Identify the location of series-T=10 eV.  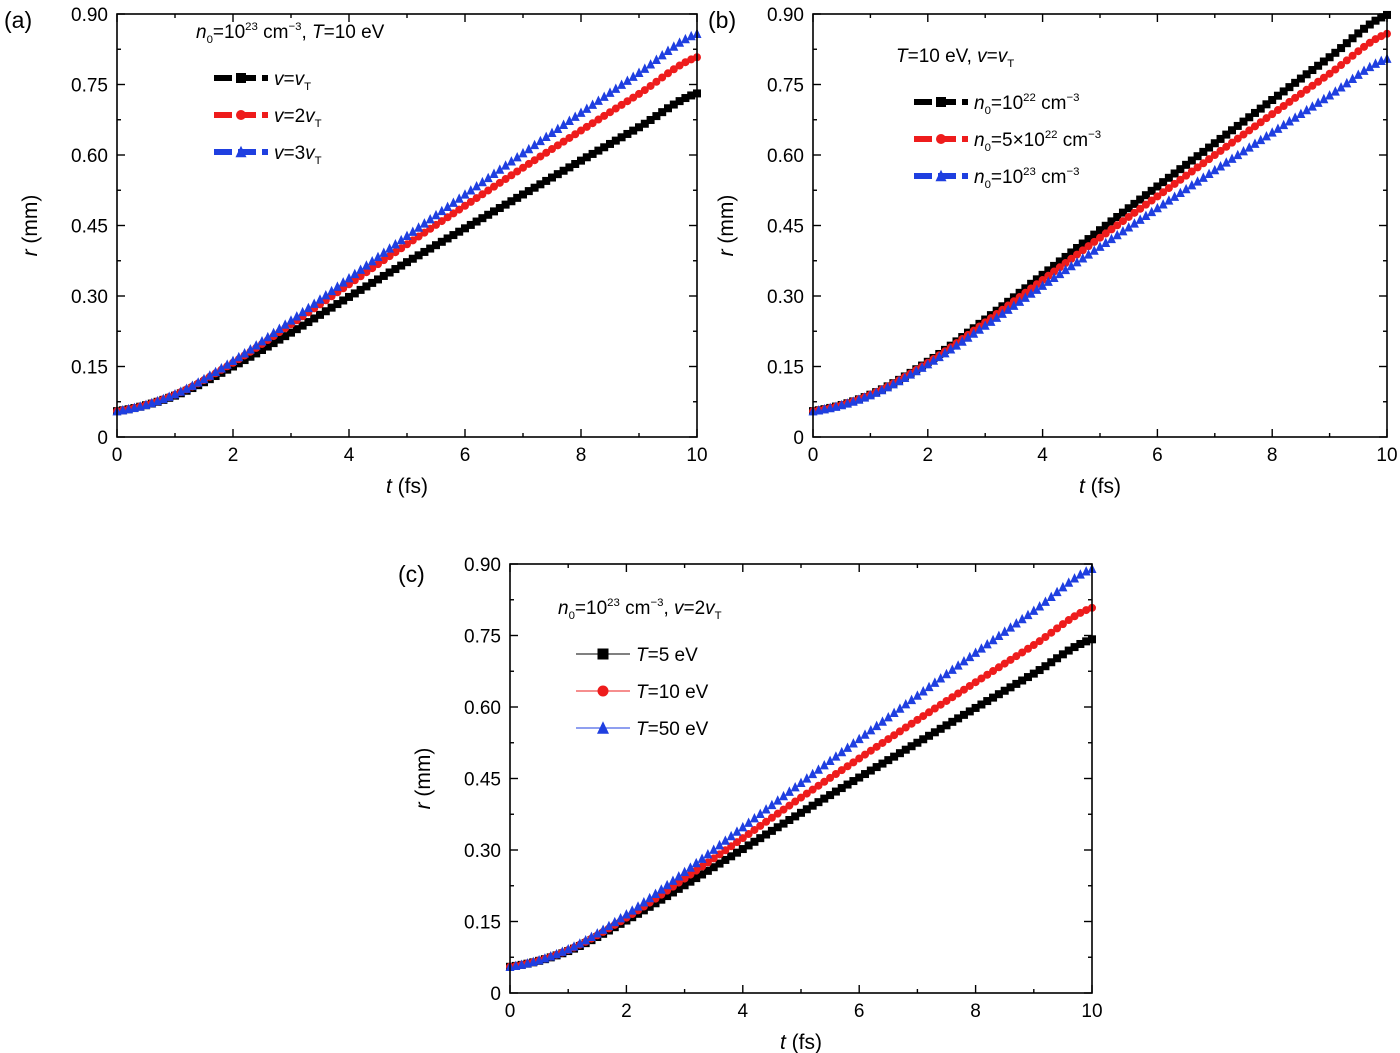
(801, 787).